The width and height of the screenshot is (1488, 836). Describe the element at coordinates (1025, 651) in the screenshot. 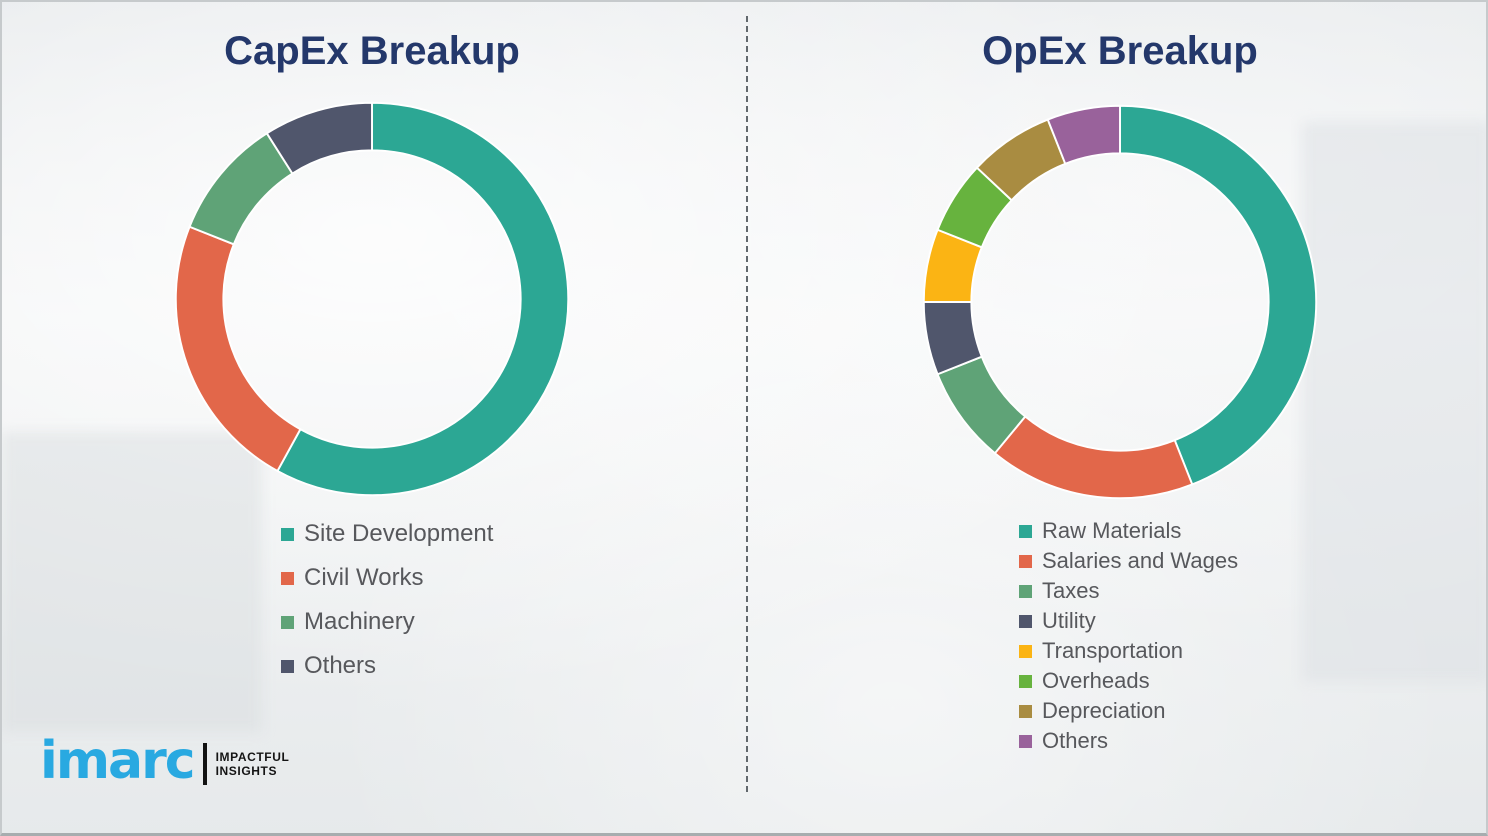

I see `legend-swatch-transportation` at that location.